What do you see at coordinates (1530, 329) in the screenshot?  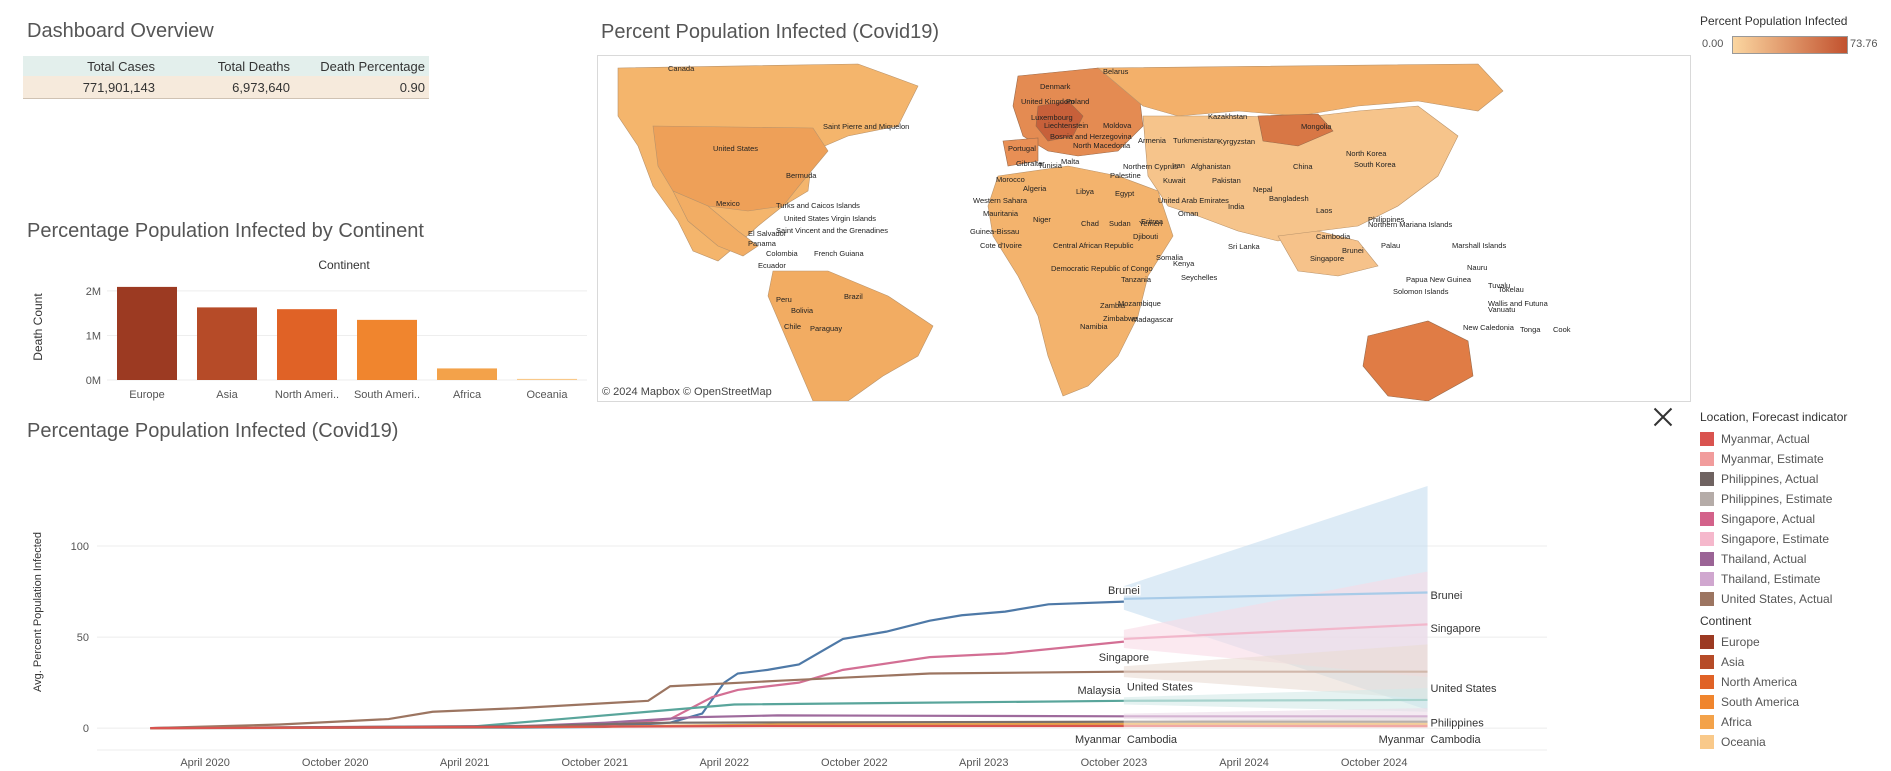 I see `map-country-label: Tonga` at bounding box center [1530, 329].